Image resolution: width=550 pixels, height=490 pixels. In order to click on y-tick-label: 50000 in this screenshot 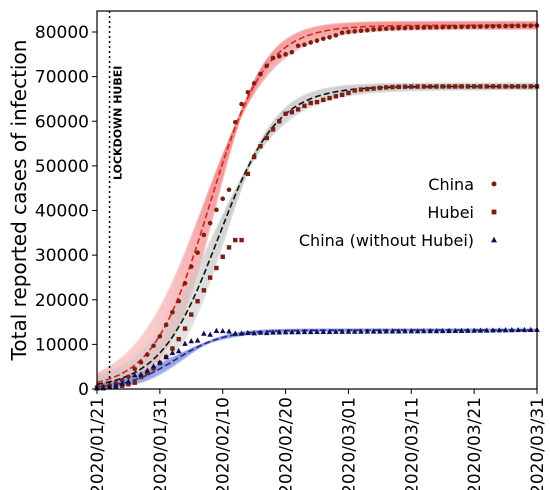, I will do `click(62, 167)`.